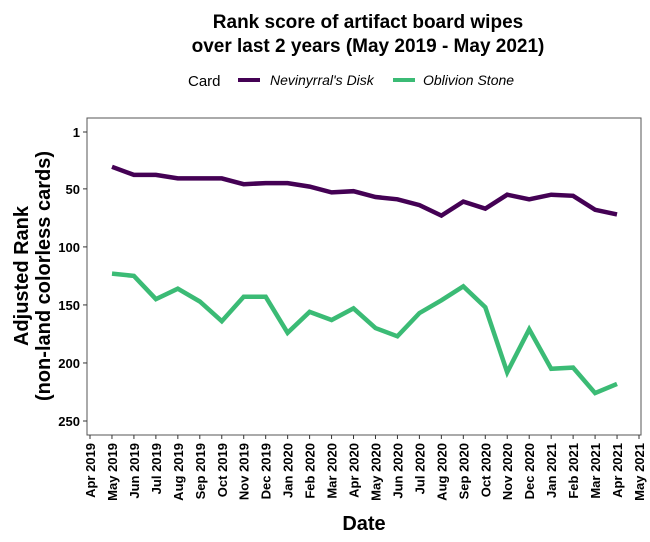 The image size is (650, 542). I want to click on y-tick-label: 200, so click(69, 363).